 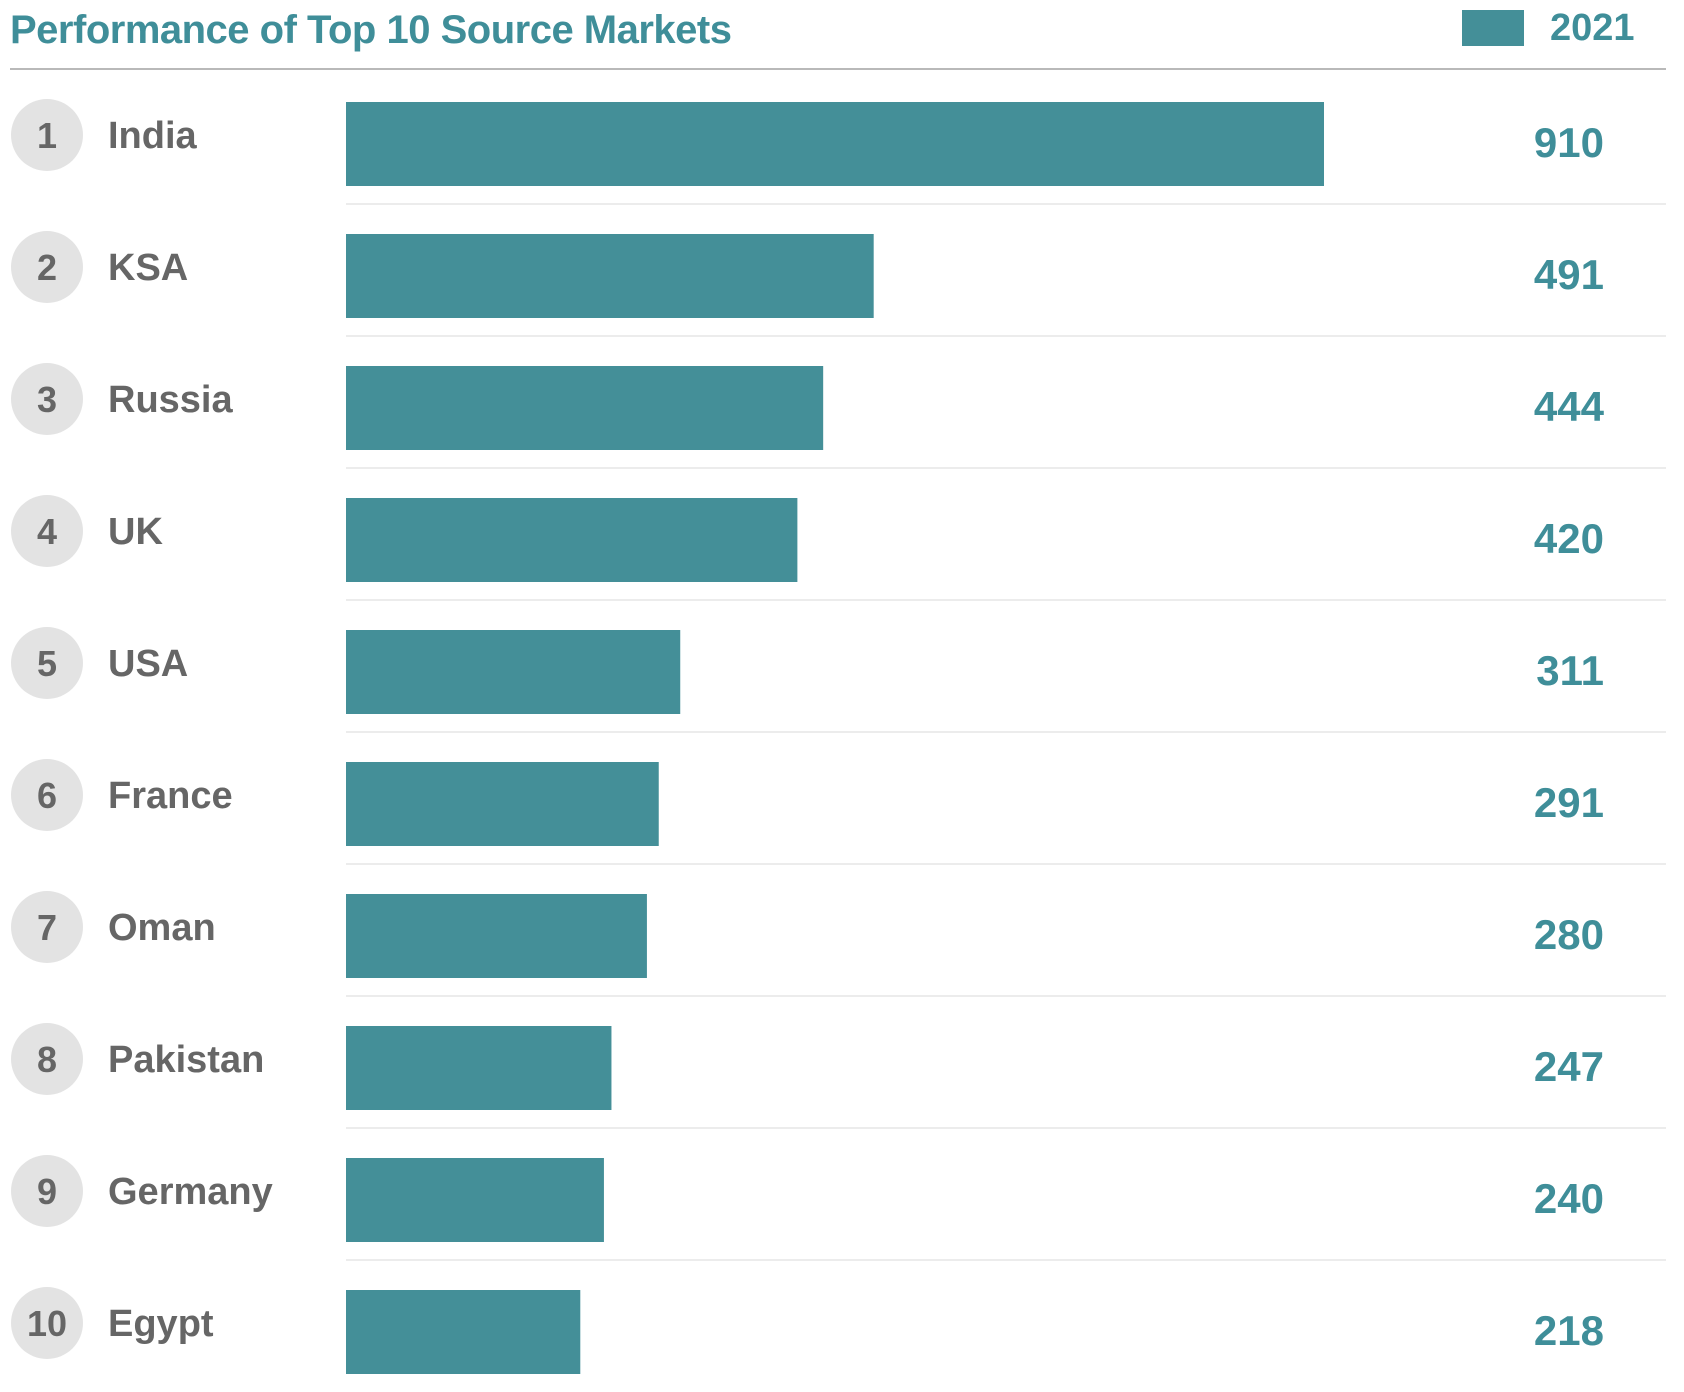 I want to click on rank-number: 3, so click(x=47, y=399).